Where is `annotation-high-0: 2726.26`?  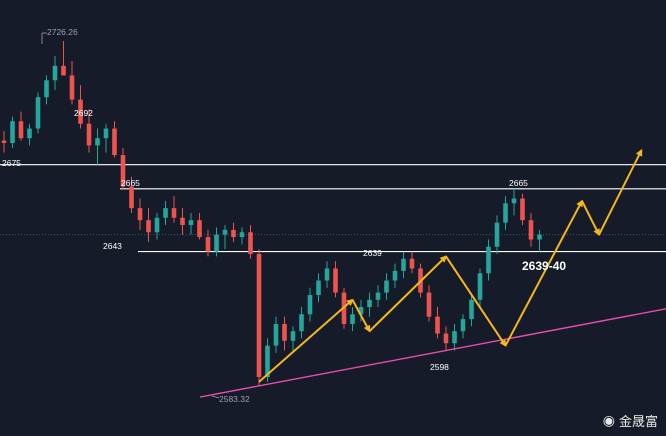
annotation-high-0: 2726.26 is located at coordinates (62, 32).